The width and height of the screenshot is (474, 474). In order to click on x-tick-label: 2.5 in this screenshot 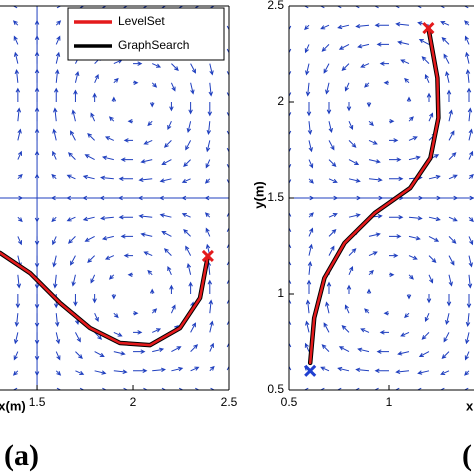, I will do `click(229, 402)`.